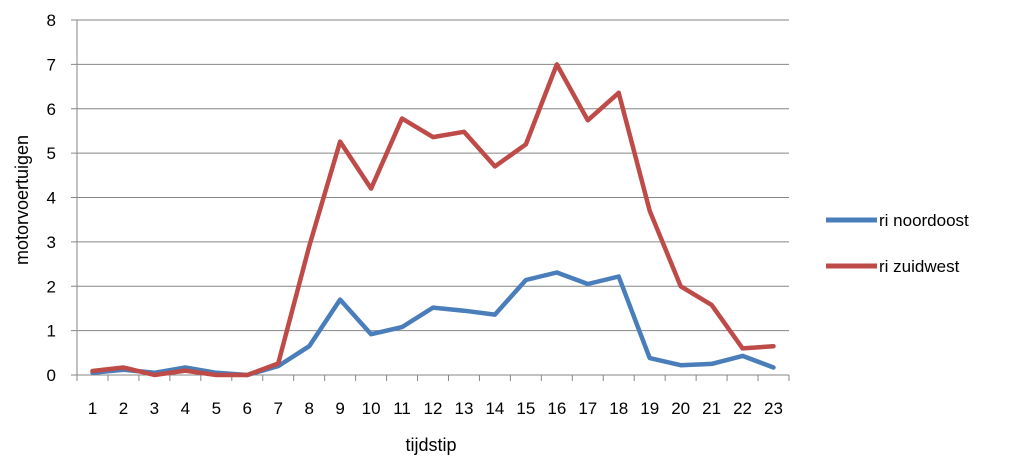 This screenshot has height=464, width=1017. I want to click on y-tick-label: 0, so click(51, 375).